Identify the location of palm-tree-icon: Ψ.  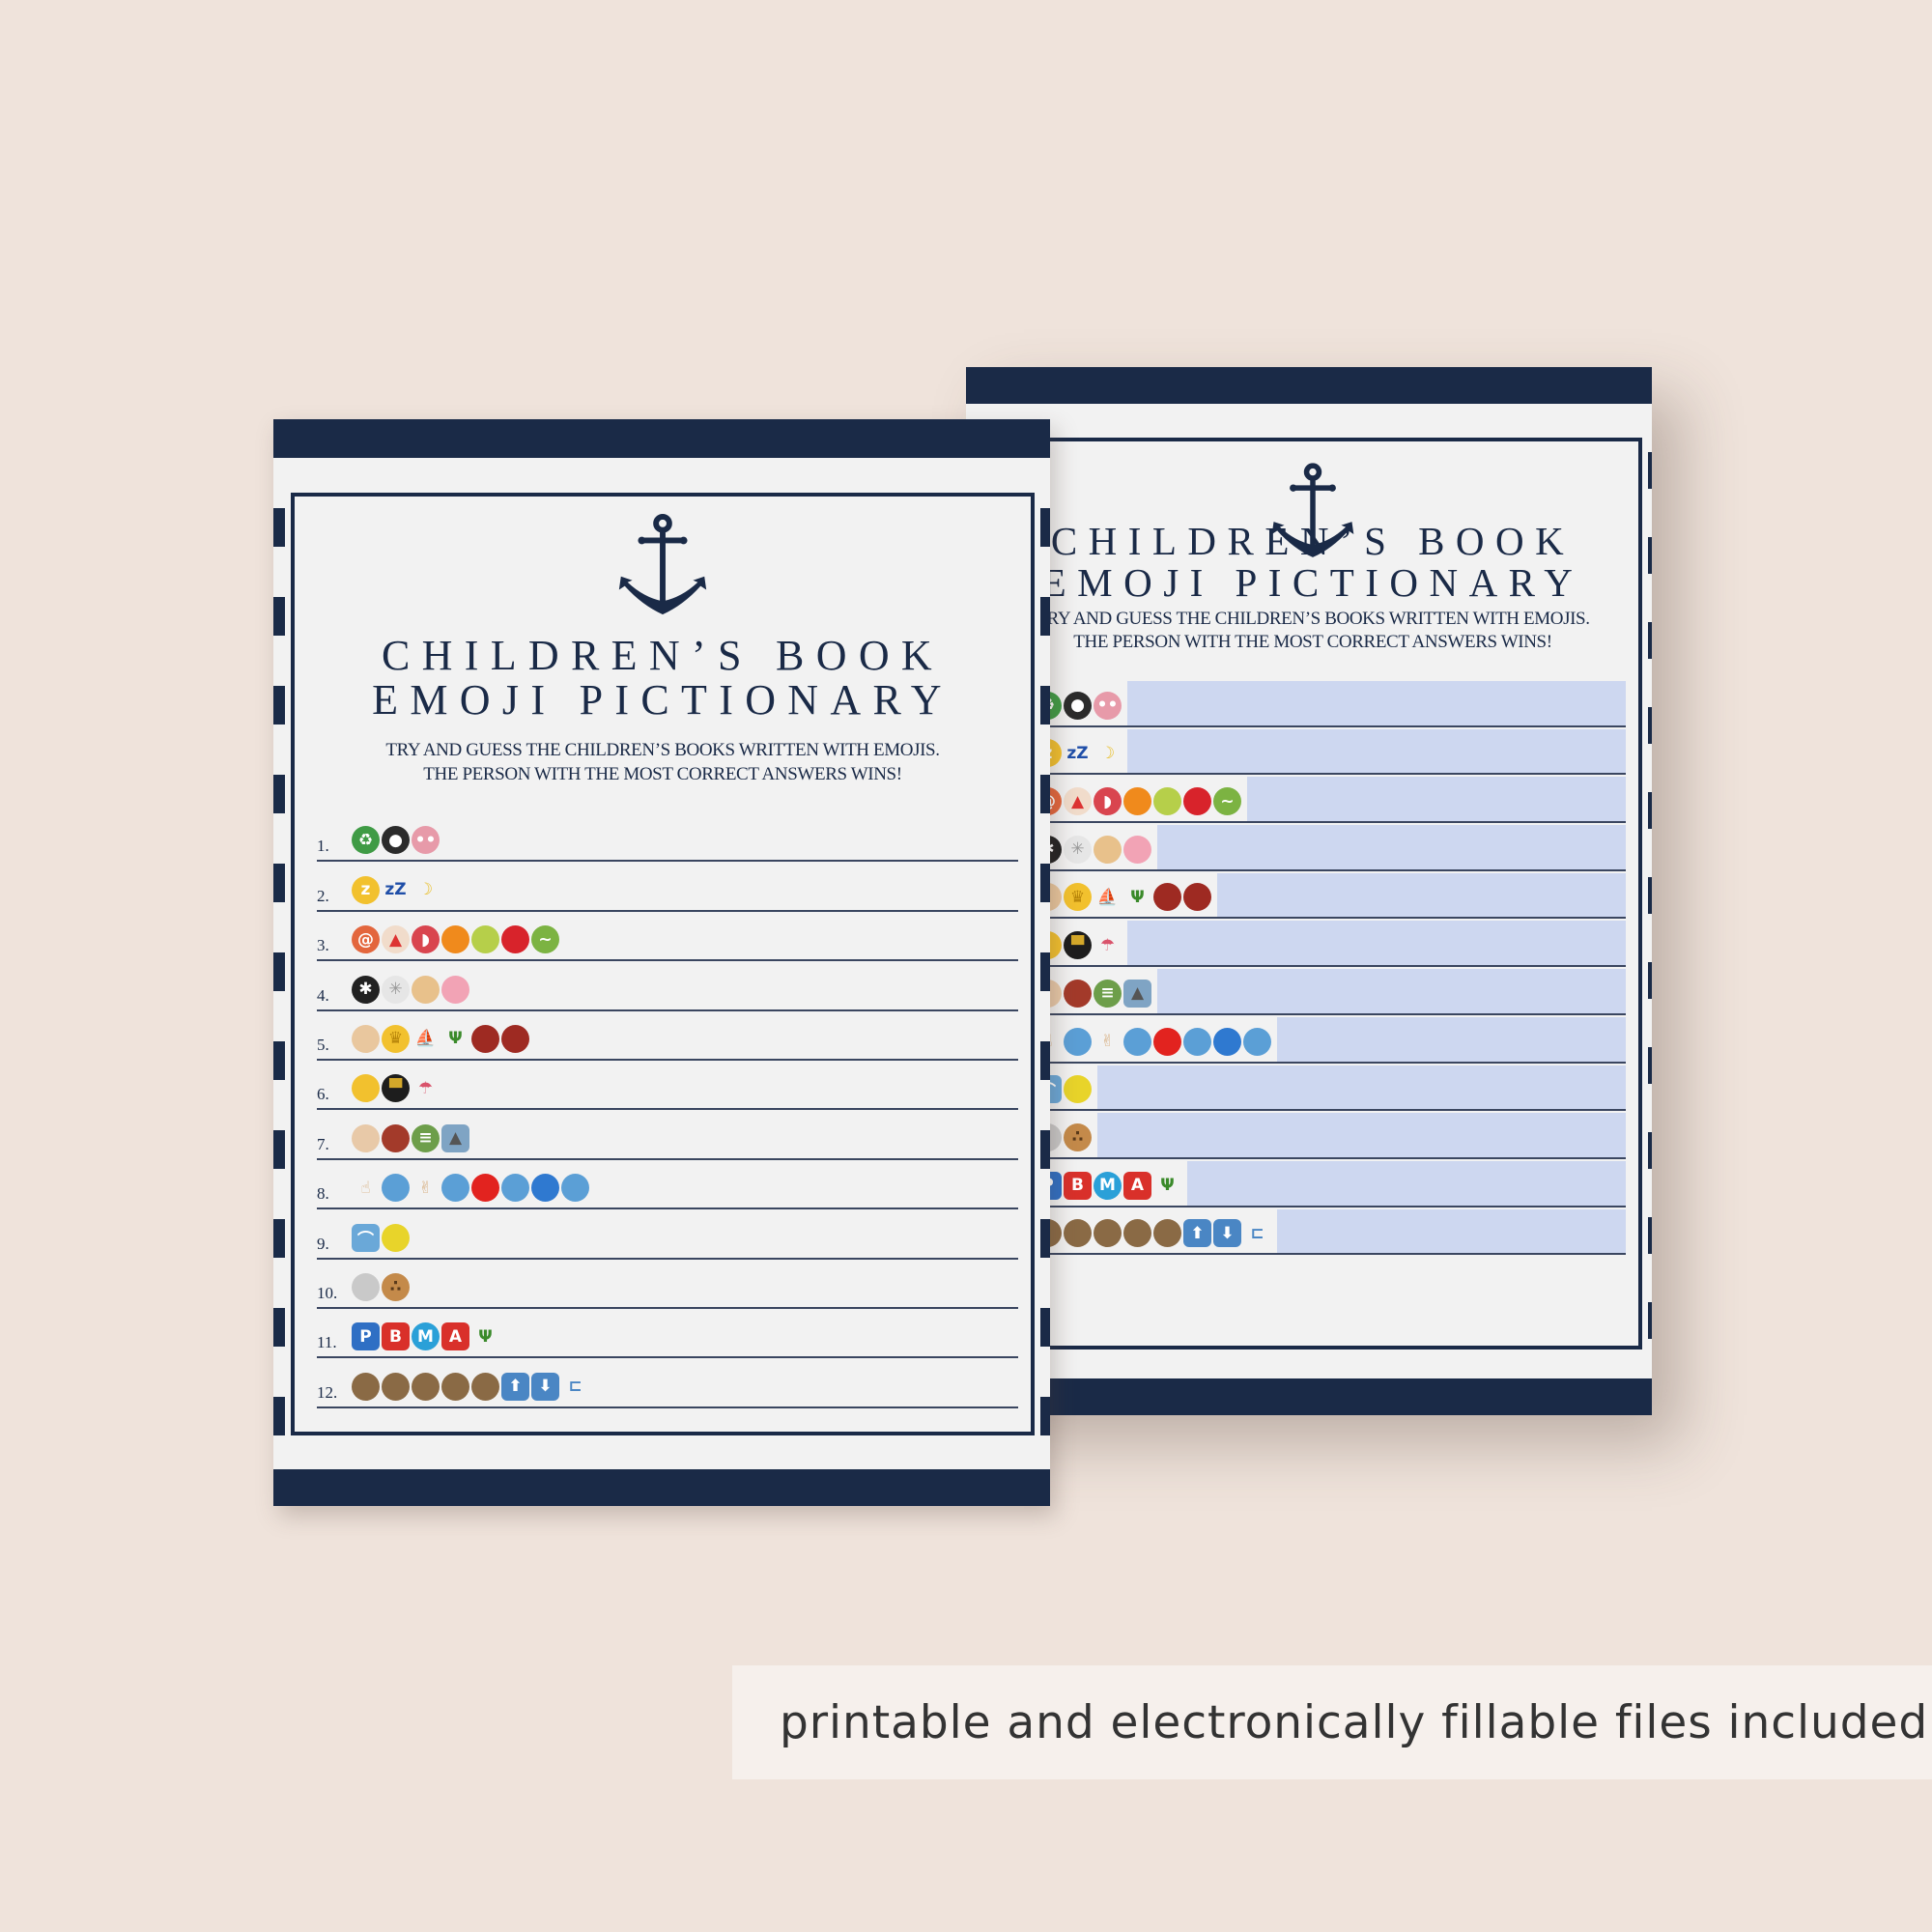
(1137, 897).